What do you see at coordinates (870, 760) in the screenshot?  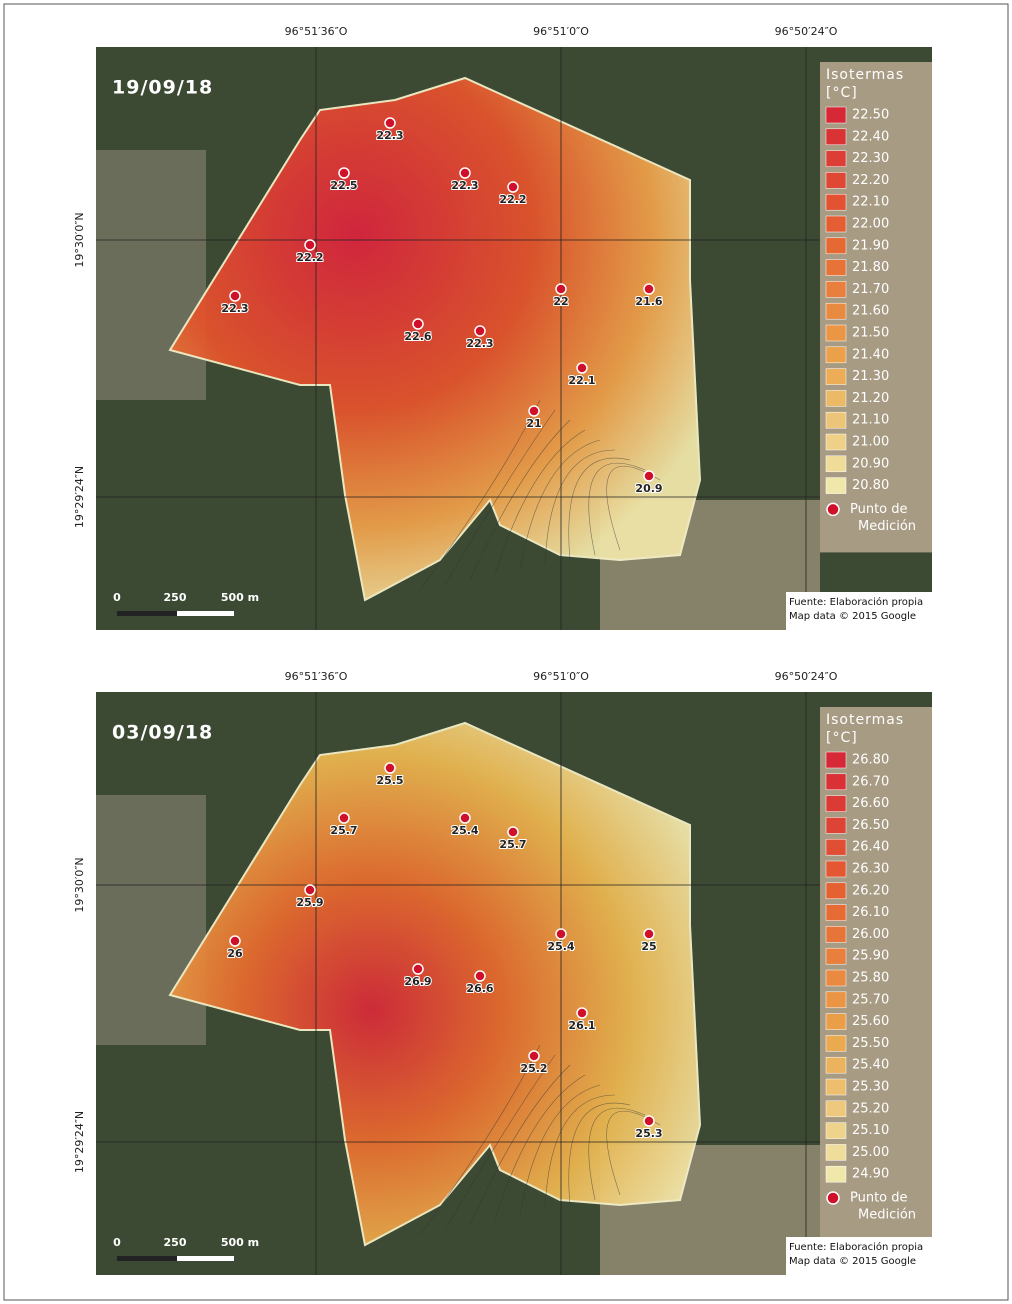 I see `legend-entry: 26.80` at bounding box center [870, 760].